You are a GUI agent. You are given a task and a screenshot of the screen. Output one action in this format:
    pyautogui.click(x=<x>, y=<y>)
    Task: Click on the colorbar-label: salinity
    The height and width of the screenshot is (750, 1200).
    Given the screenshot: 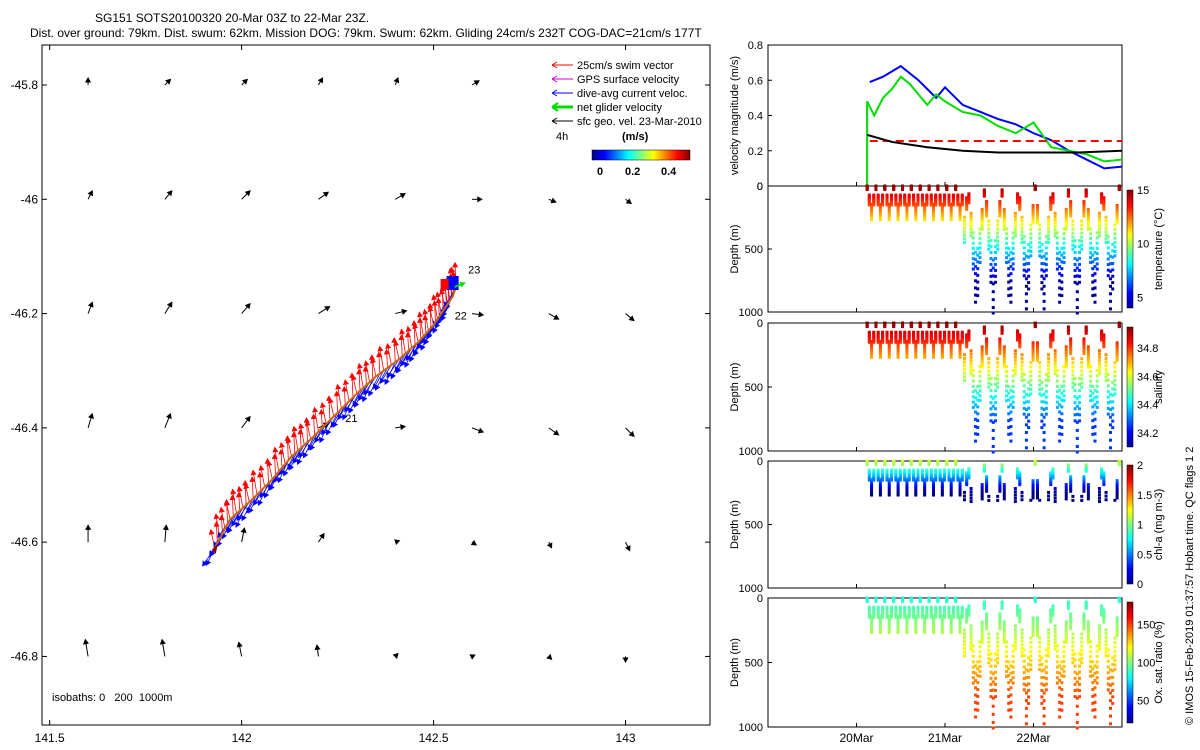 What is the action you would take?
    pyautogui.click(x=1159, y=387)
    